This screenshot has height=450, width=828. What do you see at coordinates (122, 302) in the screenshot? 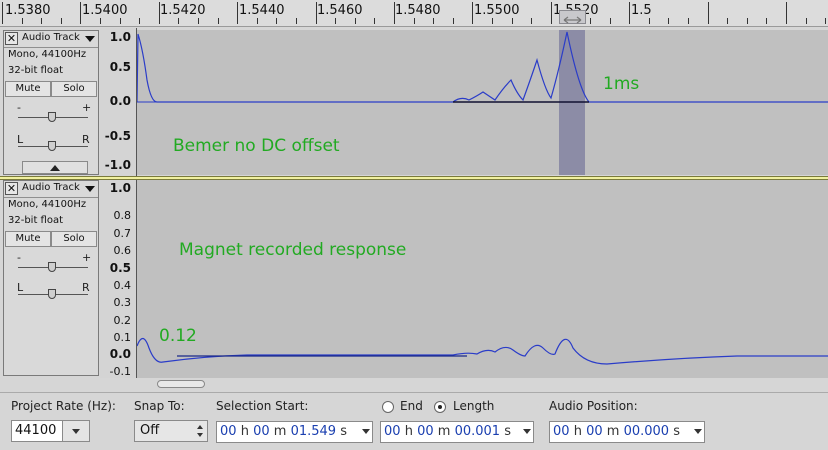
I see `scale-label: 0.3` at bounding box center [122, 302].